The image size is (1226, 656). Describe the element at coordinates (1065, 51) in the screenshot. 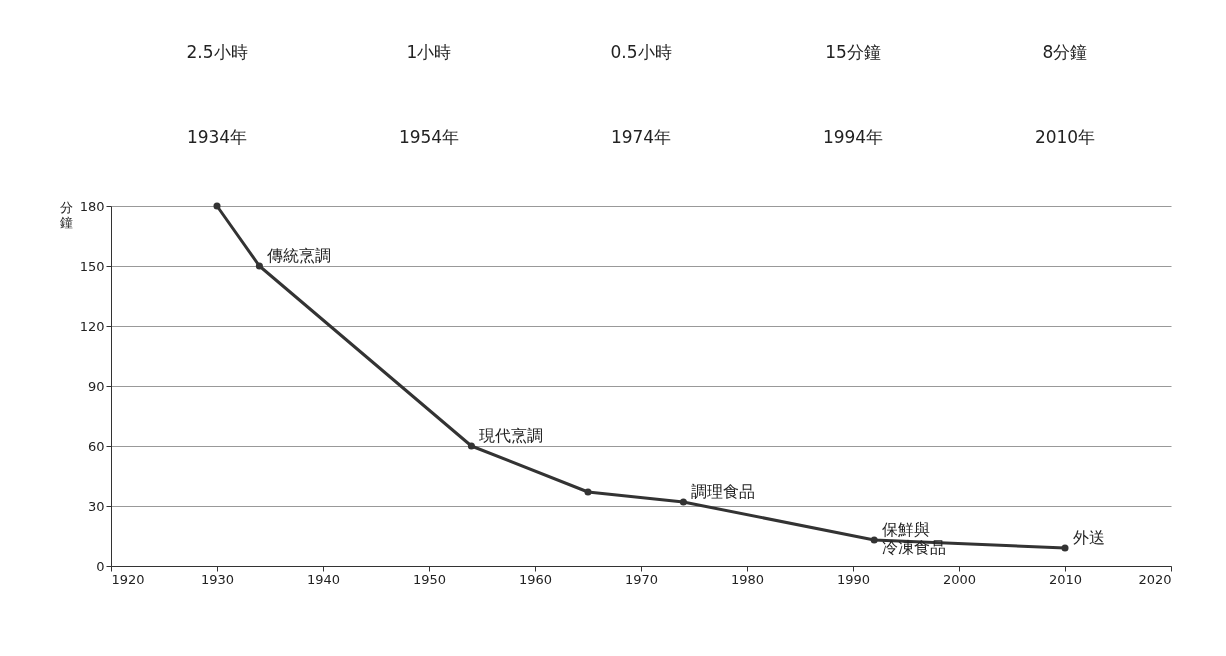

I see `text: 8分鐘` at that location.